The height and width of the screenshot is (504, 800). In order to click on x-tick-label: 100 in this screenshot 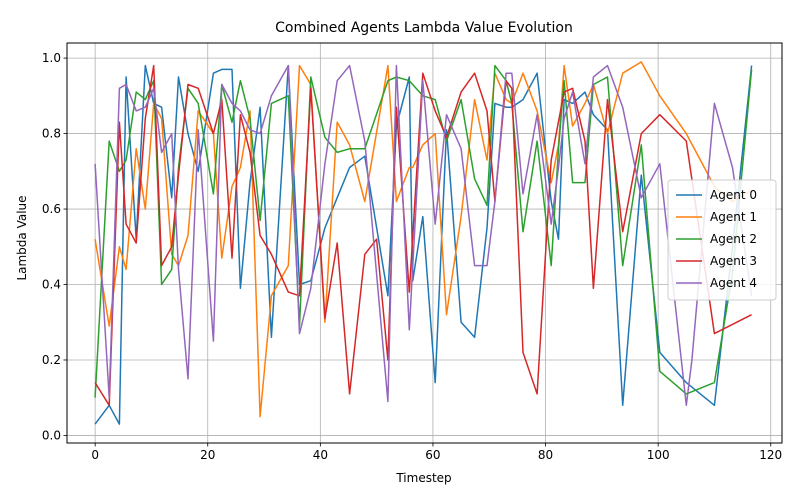, I will do `click(658, 455)`.